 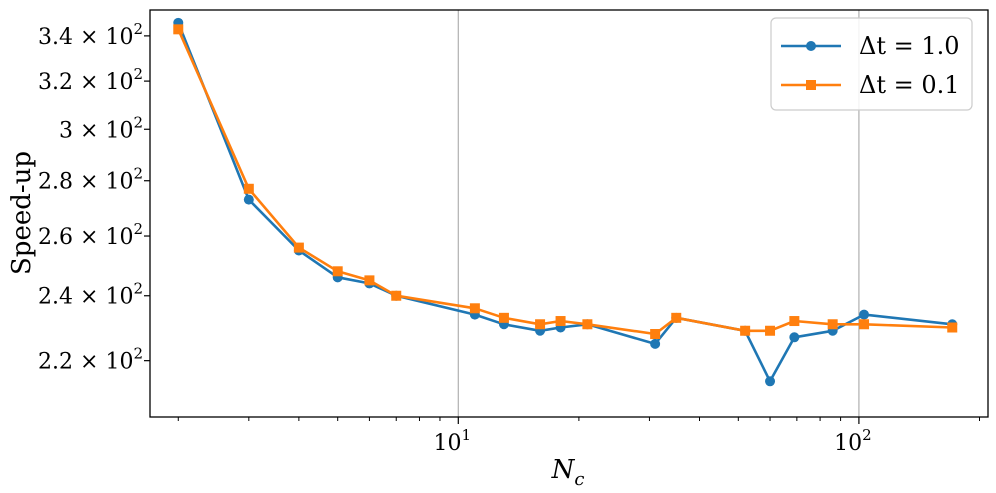 I want to click on y-tick-label: 3.2 × 102, so click(x=90, y=80).